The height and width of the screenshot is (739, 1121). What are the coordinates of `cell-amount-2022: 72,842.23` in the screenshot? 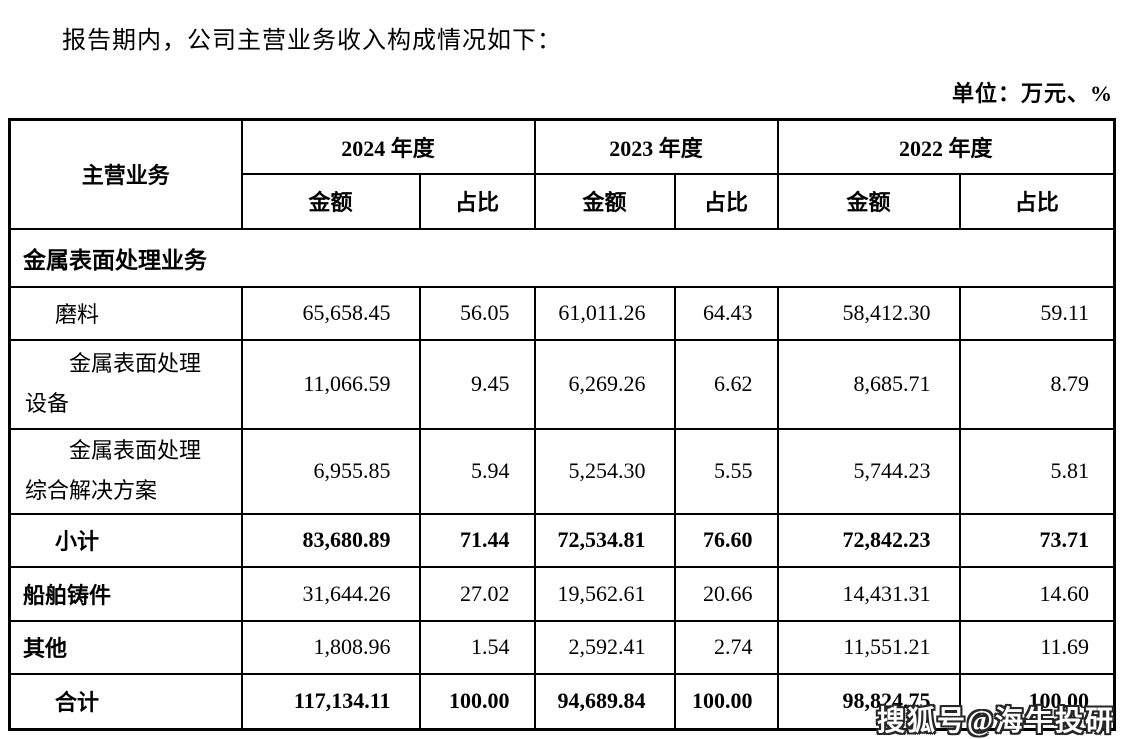 It's located at (868, 540).